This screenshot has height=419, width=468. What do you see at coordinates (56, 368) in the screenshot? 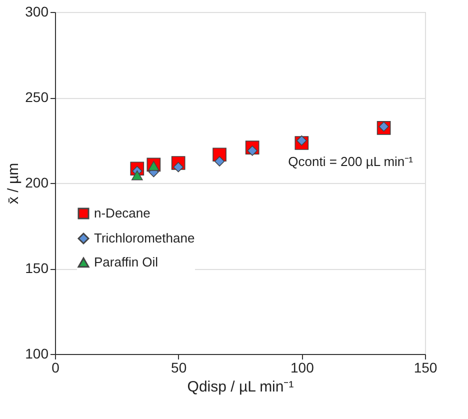
I see `x-tick-label: 0` at bounding box center [56, 368].